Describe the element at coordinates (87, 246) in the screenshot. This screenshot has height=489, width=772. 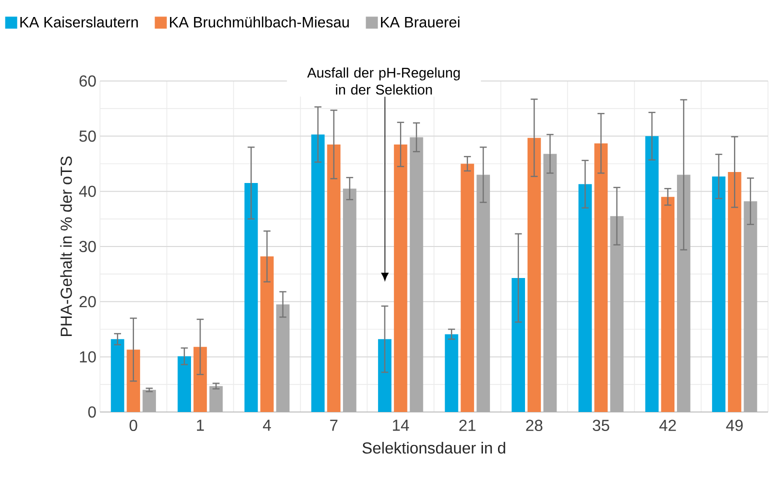
I see `y-tick-label: 30` at that location.